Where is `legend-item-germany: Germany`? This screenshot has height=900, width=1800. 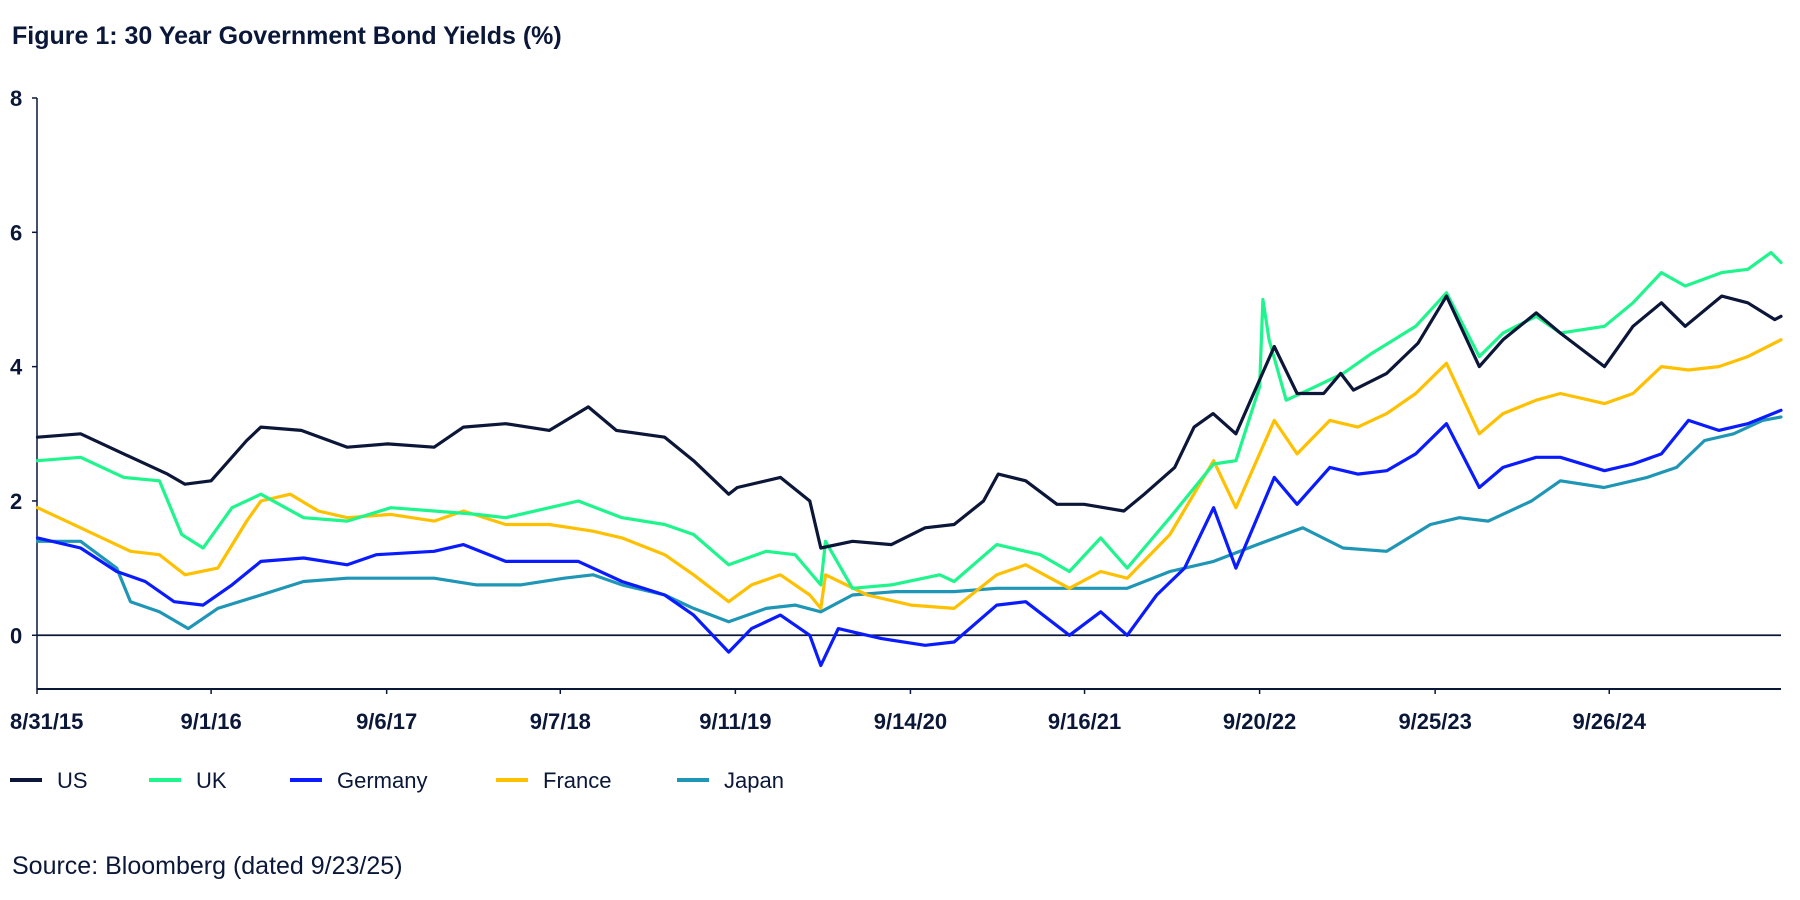
legend-item-germany: Germany is located at coordinates (358, 780).